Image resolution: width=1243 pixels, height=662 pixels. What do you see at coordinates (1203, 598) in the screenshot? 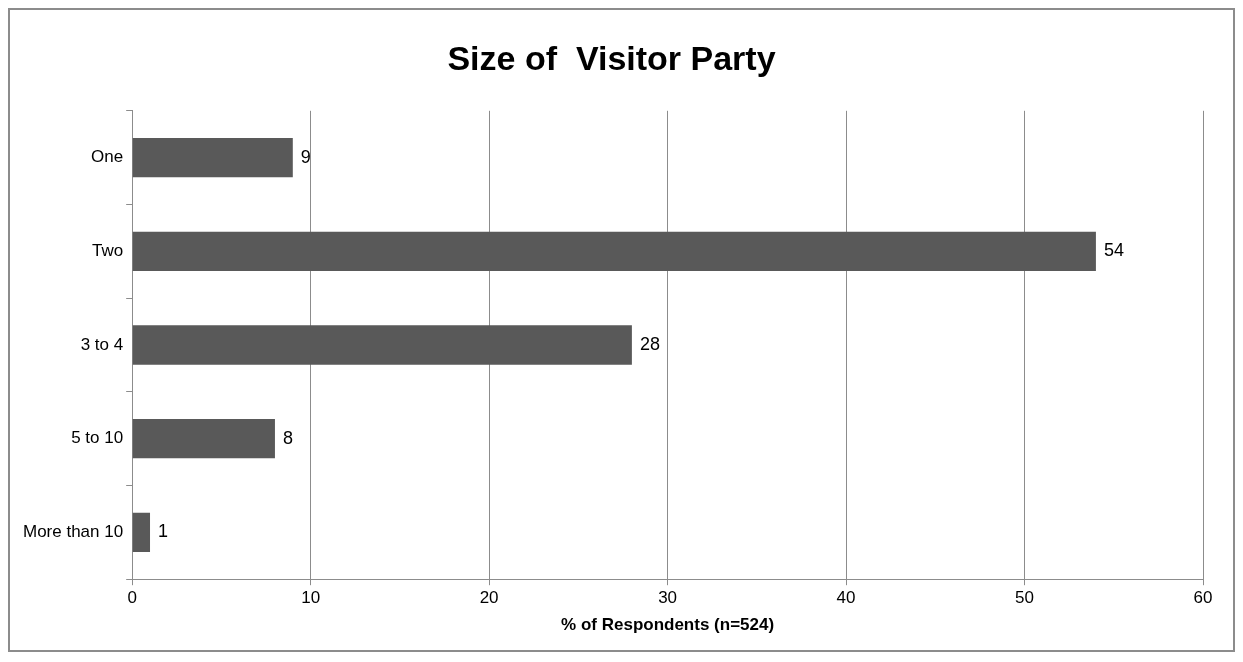
I see `x-tick-label: 60` at bounding box center [1203, 598].